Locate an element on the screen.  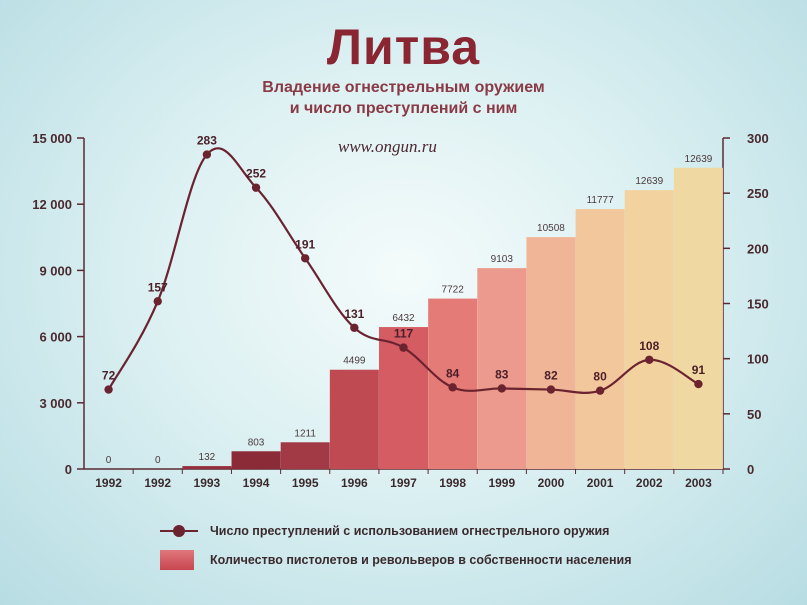
legend-line-swatch is located at coordinates (179, 531).